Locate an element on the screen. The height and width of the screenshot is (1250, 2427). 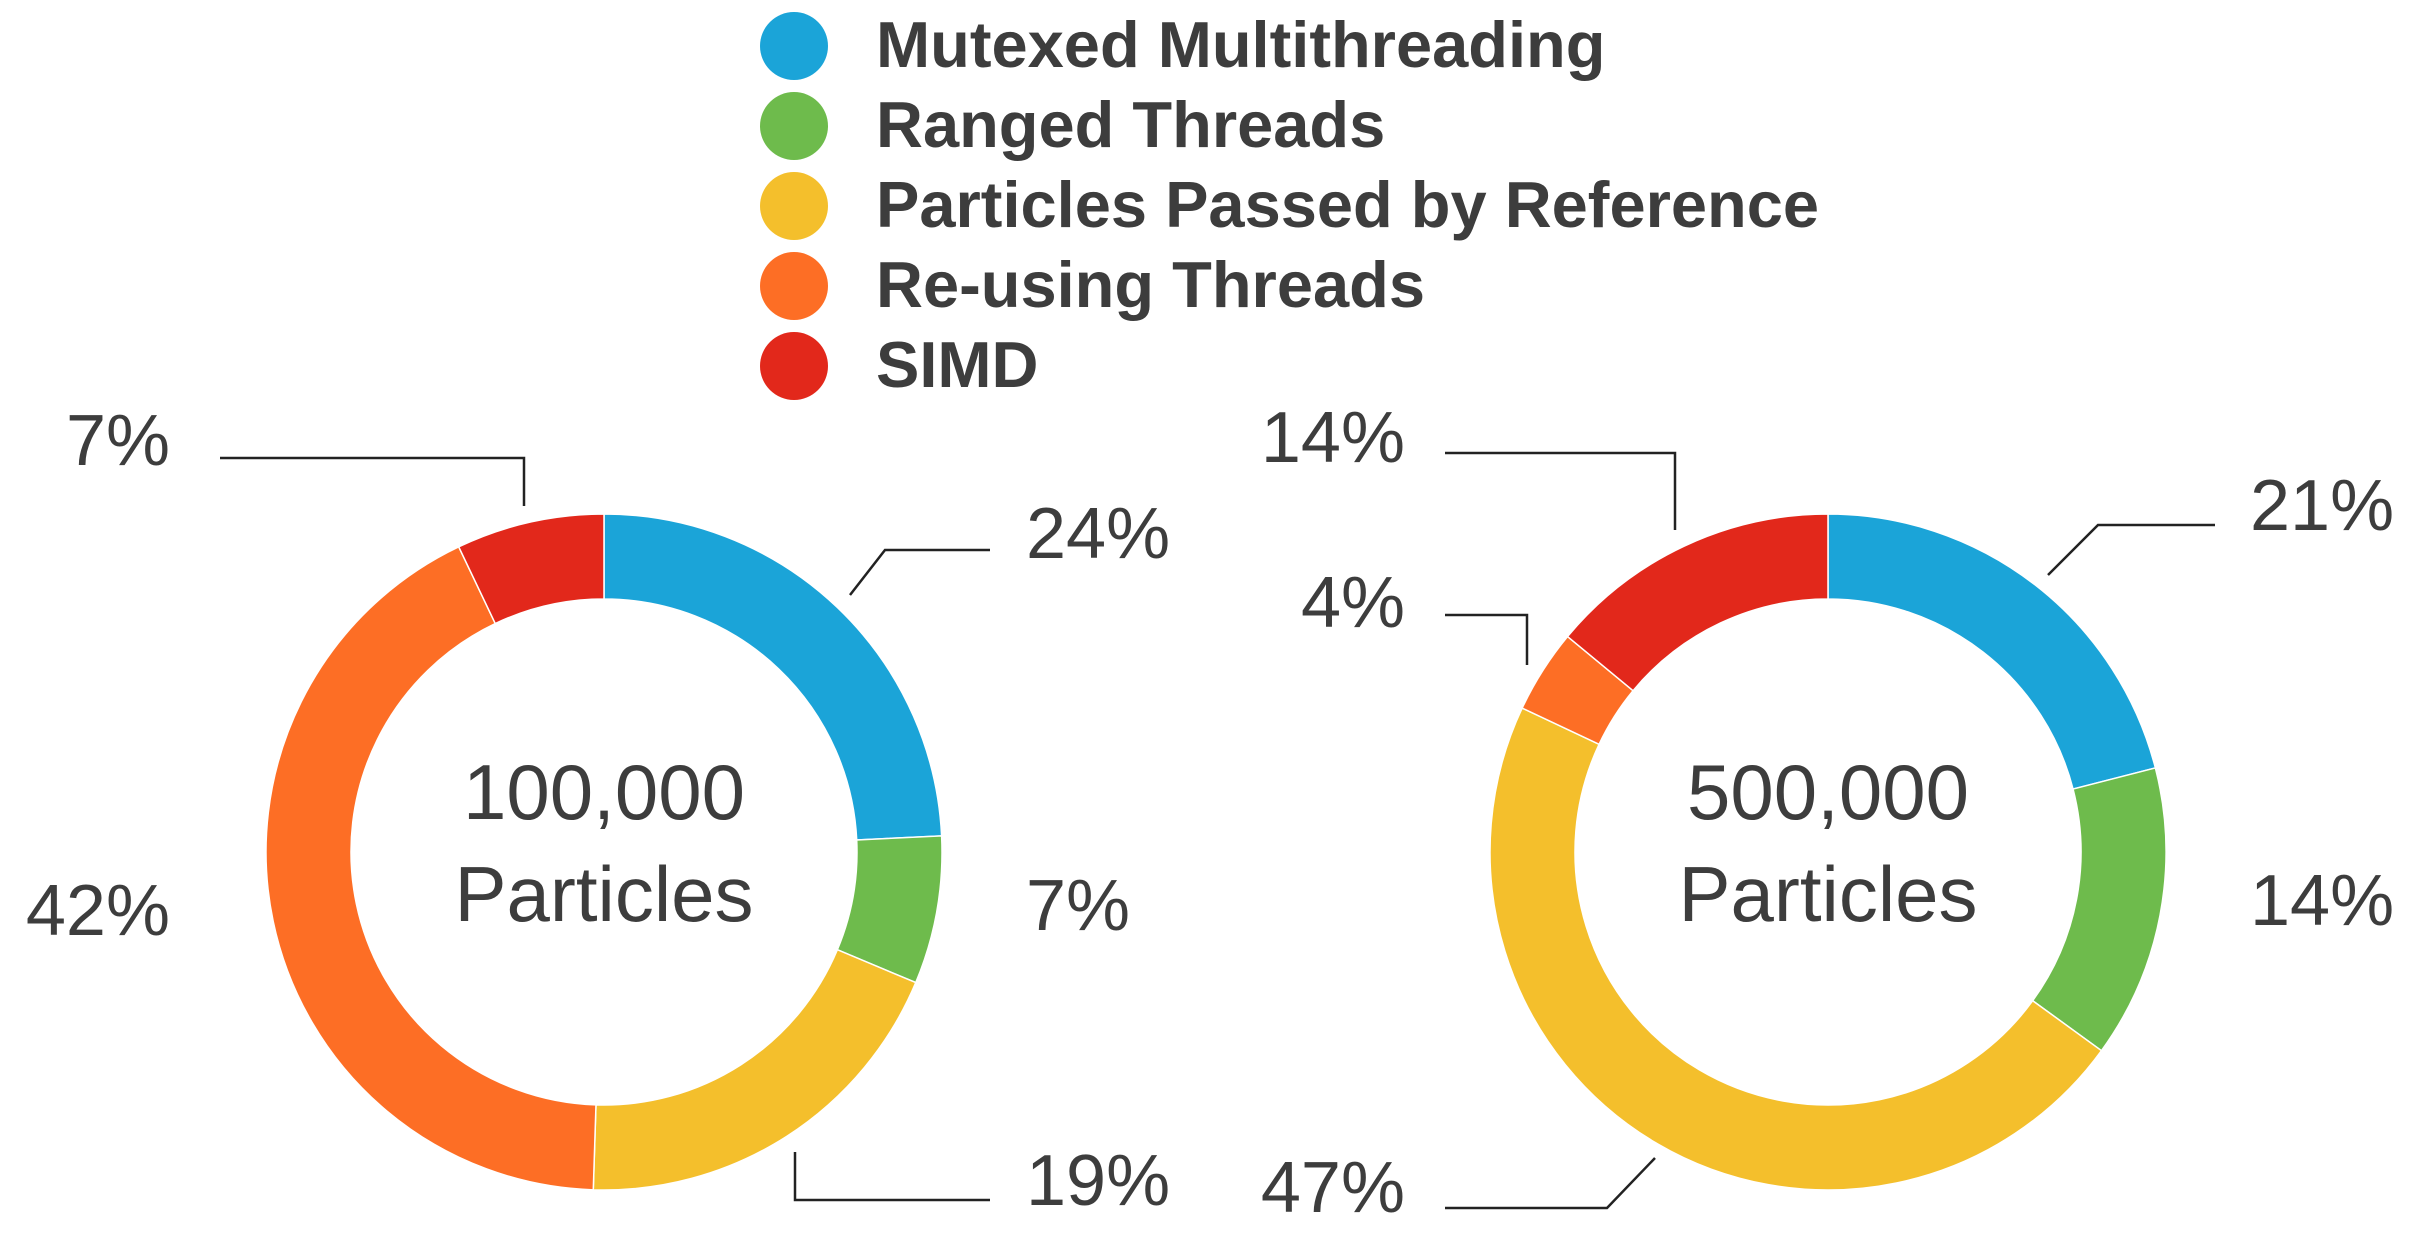
legend-label-particles-passed-by-reference: Particles Passed by Reference is located at coordinates (1348, 204).